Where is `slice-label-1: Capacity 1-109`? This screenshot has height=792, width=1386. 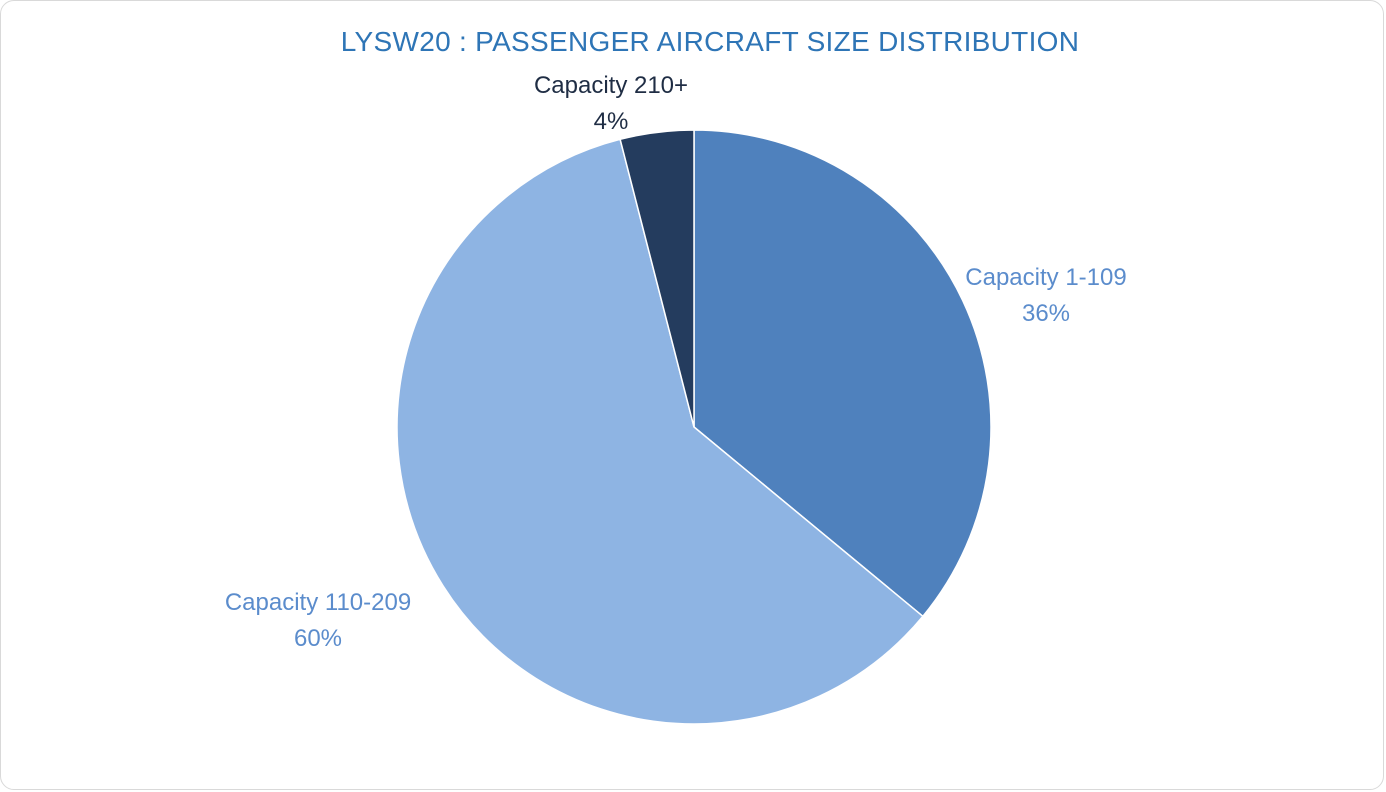 slice-label-1: Capacity 1-109 is located at coordinates (1045, 277).